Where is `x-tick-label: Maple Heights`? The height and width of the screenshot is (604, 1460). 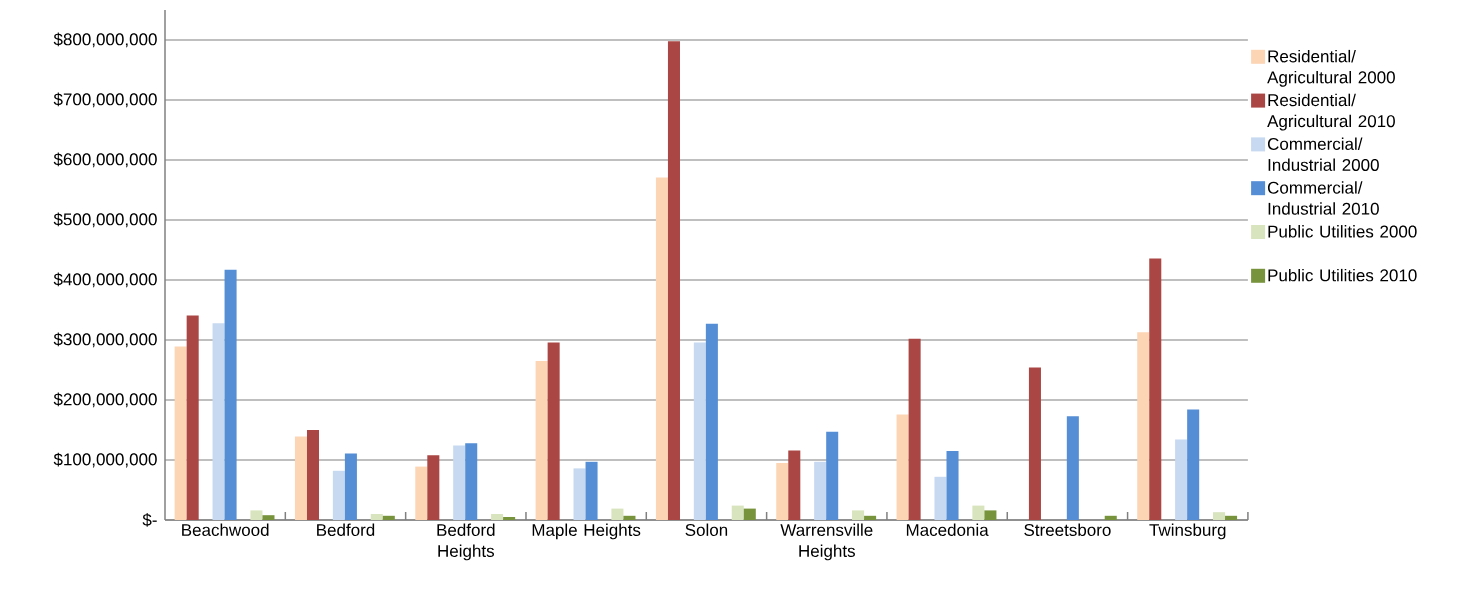
x-tick-label: Maple Heights is located at coordinates (586, 531).